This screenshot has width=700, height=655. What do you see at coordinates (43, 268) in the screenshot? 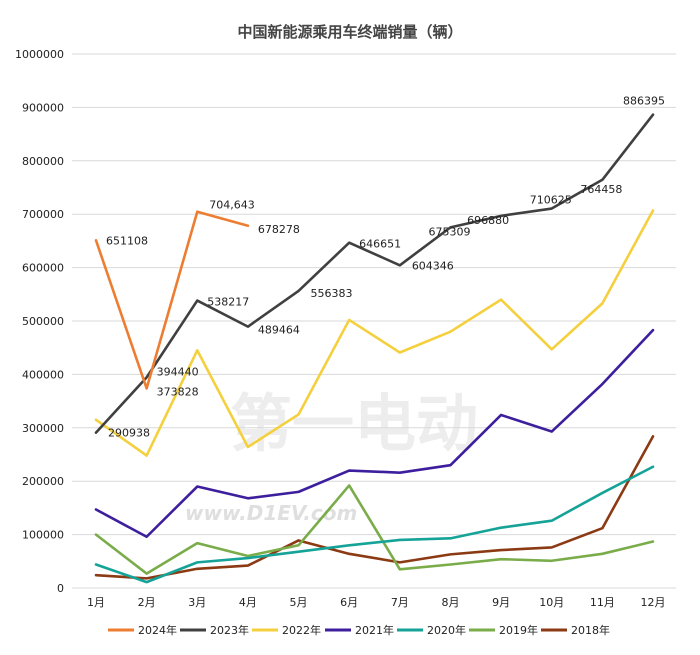
I see `y-tick-label: 600000` at bounding box center [43, 268].